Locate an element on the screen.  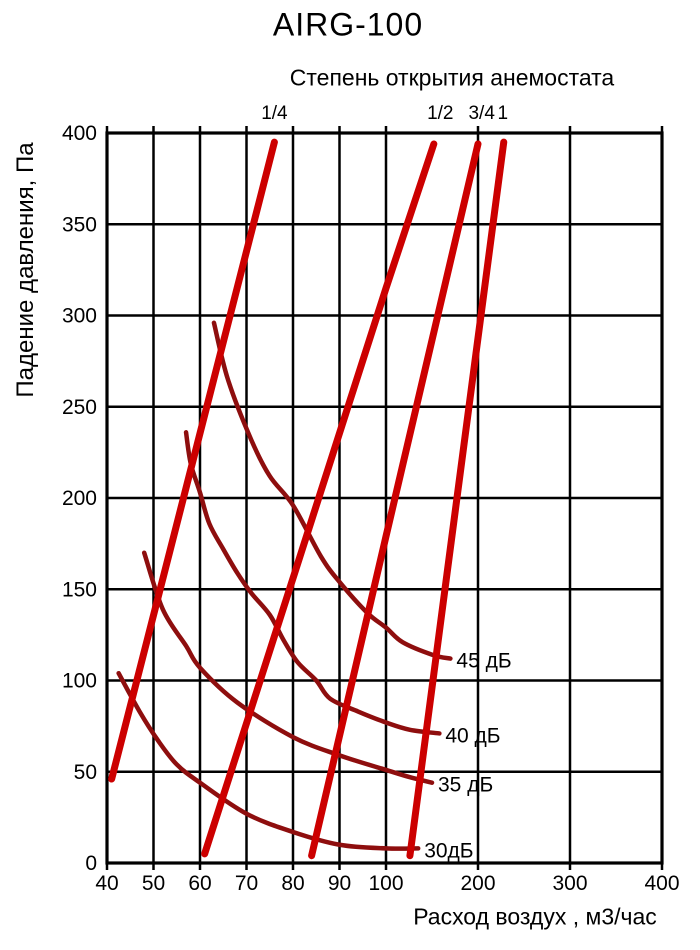
noise-curve-label: 30дБ is located at coordinates (448, 850).